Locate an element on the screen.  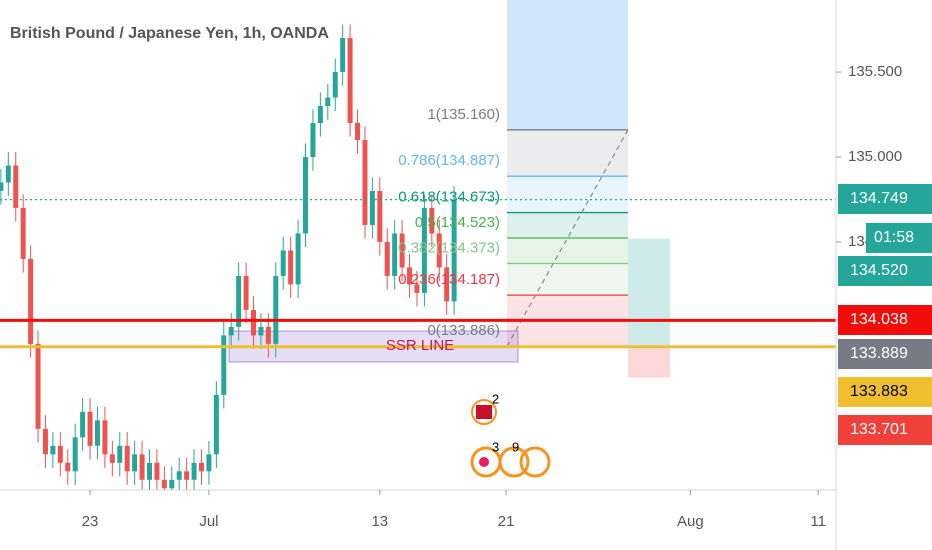
x-tick-label: 21 is located at coordinates (506, 521).